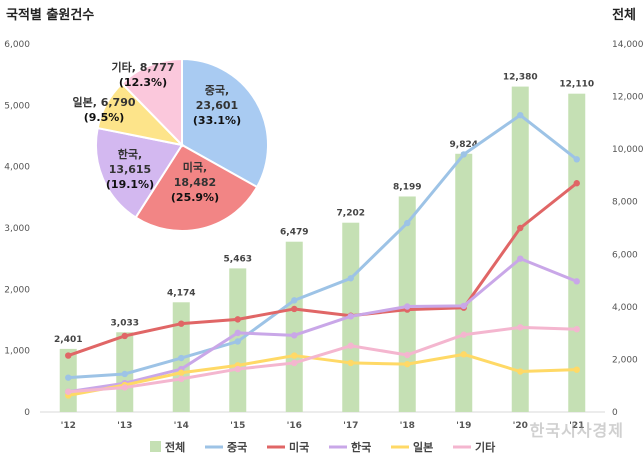 The width and height of the screenshot is (644, 461). I want to click on legend-label-미국: 미국, so click(299, 447).